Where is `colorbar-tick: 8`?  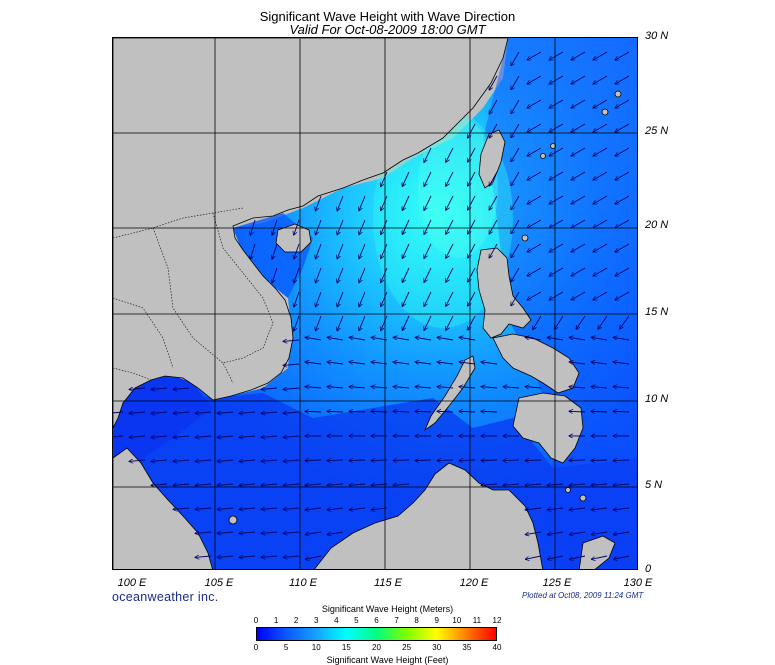 colorbar-tick: 8 is located at coordinates (416, 620).